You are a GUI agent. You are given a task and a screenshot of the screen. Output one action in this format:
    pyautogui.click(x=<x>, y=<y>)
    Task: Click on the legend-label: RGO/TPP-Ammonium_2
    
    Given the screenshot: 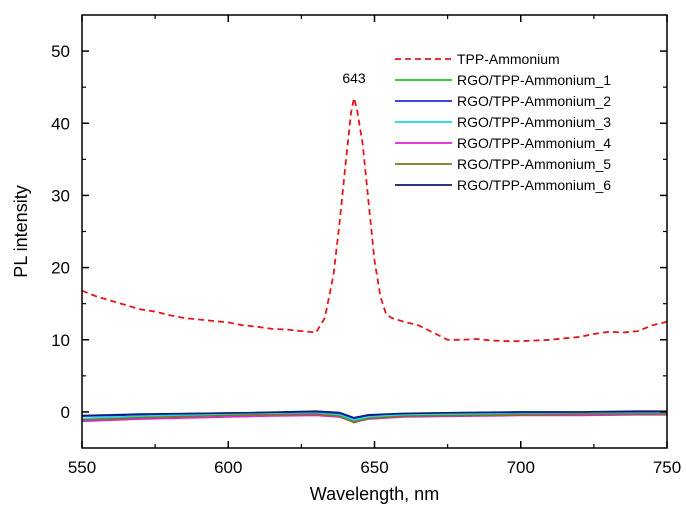 What is the action you would take?
    pyautogui.click(x=534, y=101)
    